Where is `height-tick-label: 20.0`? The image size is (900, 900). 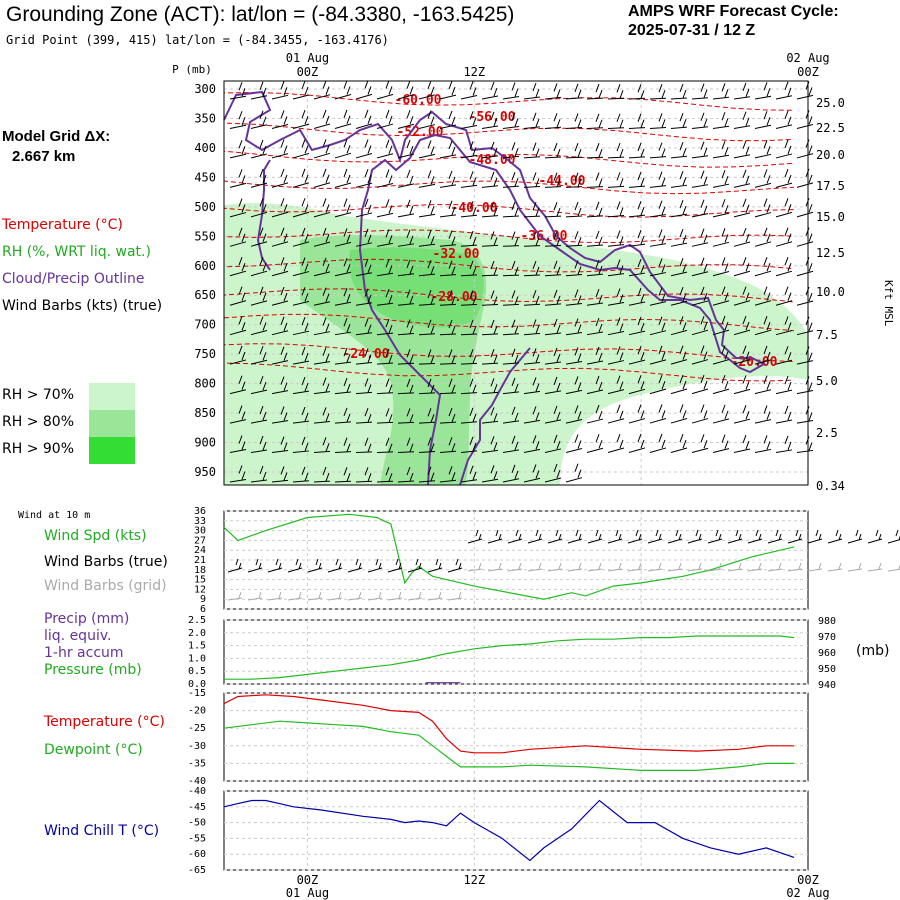
height-tick-label: 20.0 is located at coordinates (830, 155).